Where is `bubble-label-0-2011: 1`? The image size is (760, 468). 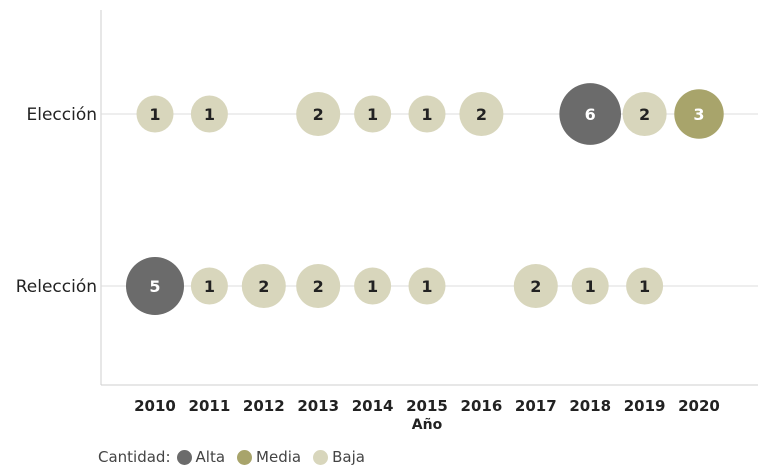
bubble-label-0-2011: 1 is located at coordinates (209, 114).